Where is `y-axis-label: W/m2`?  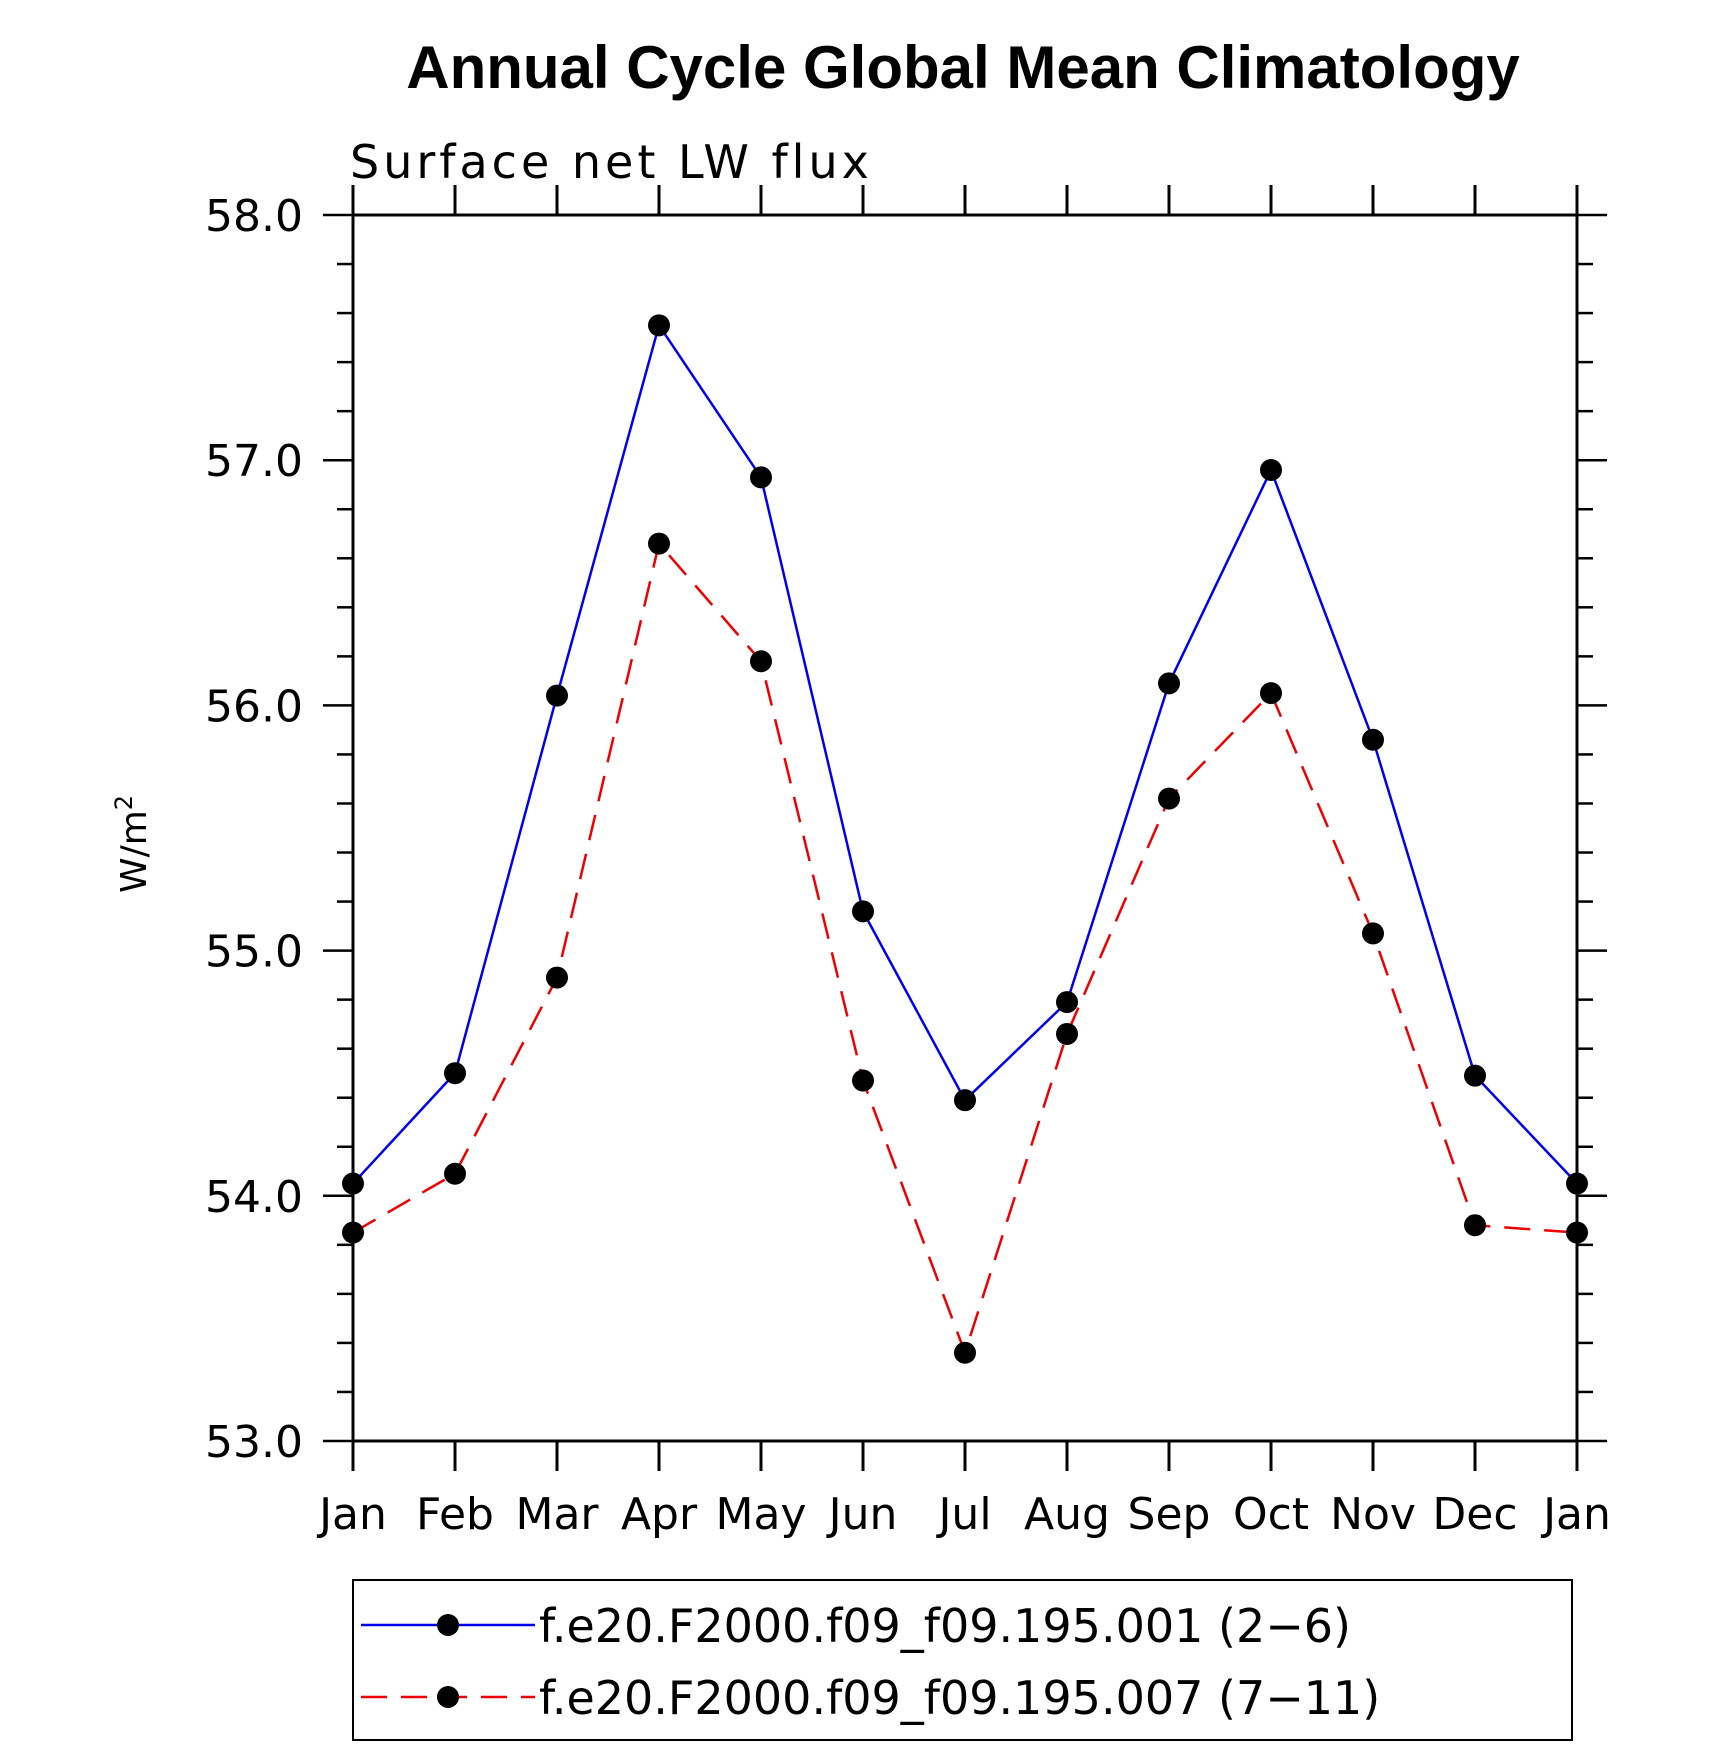
y-axis-label: W/m2 is located at coordinates (132, 844).